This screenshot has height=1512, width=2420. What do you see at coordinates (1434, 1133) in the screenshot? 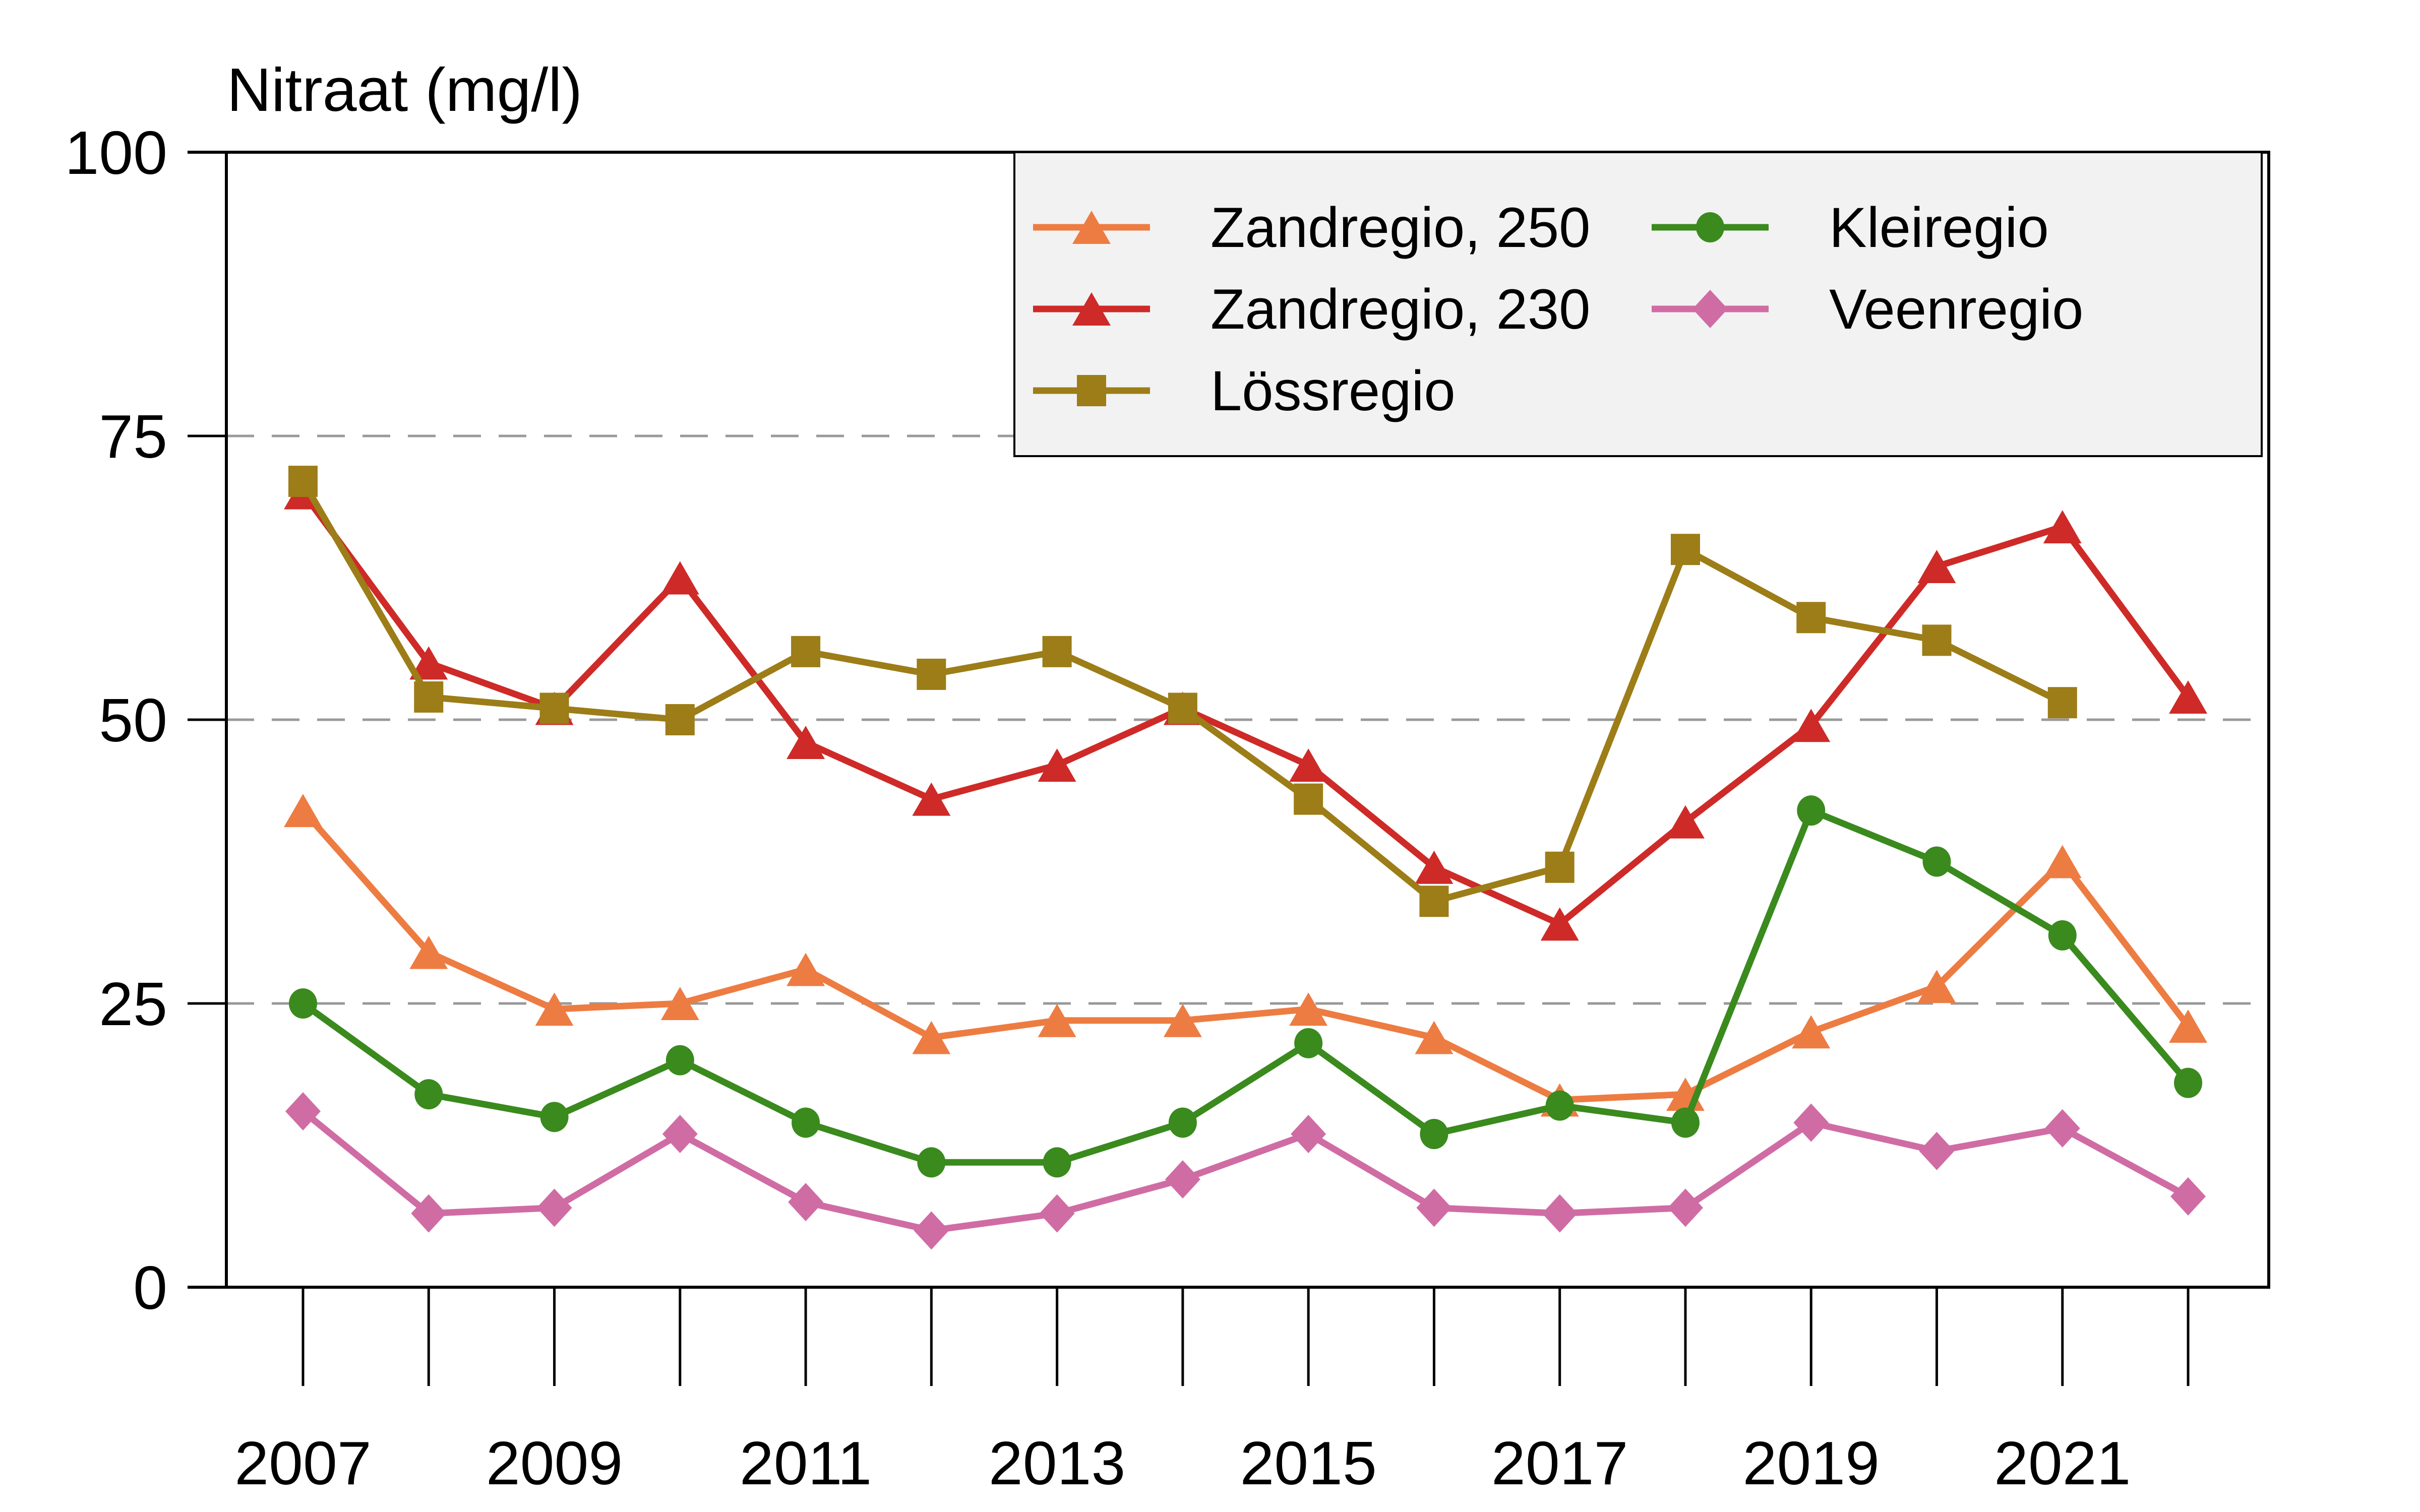
I see `marker-kleiregio-2016` at bounding box center [1434, 1133].